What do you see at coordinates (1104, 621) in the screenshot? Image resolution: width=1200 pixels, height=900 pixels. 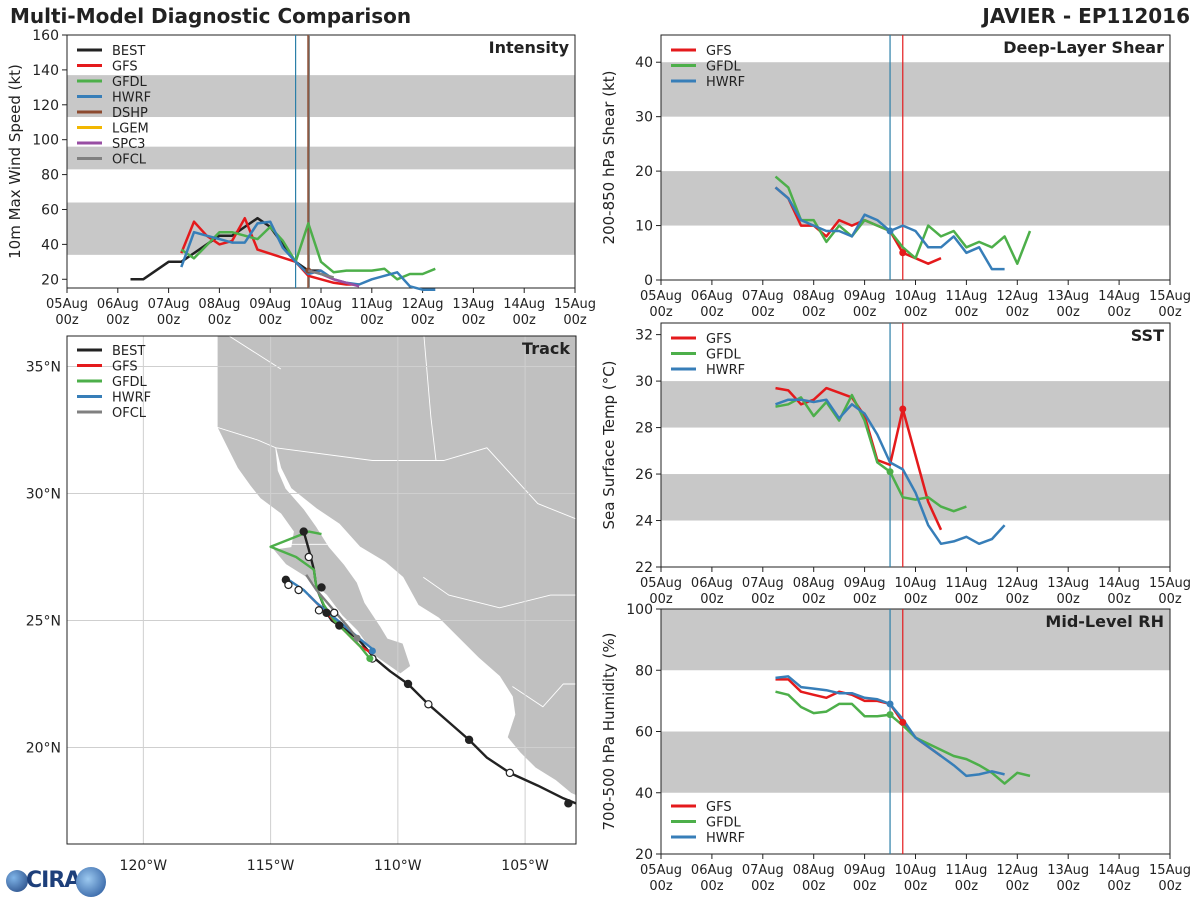 I see `rh-title: Mid-Level RH` at bounding box center [1104, 621].